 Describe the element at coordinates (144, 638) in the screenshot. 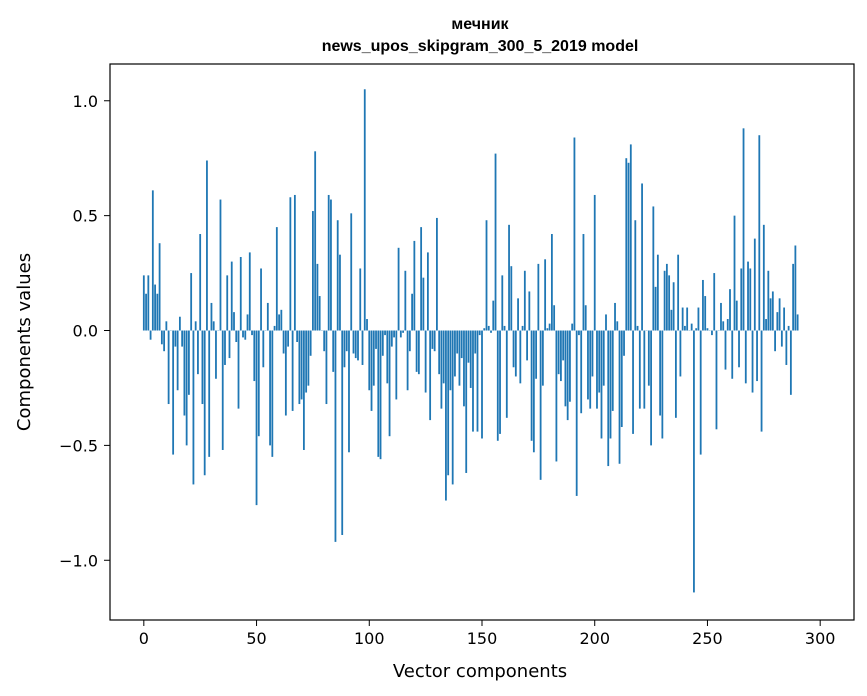

I see `x-tick-label: 0` at that location.